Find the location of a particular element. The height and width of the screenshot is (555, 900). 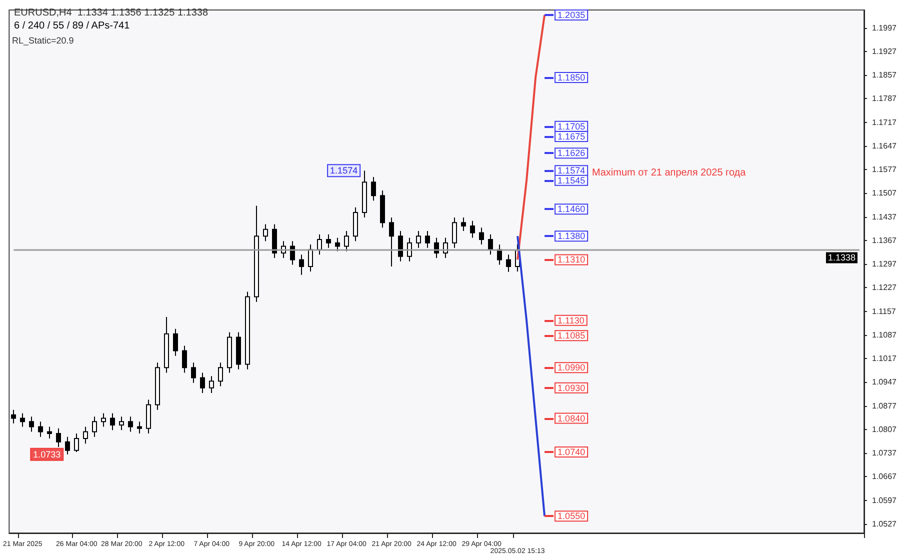

annotation: Maximum от 21 апреля 2025 года is located at coordinates (669, 173).